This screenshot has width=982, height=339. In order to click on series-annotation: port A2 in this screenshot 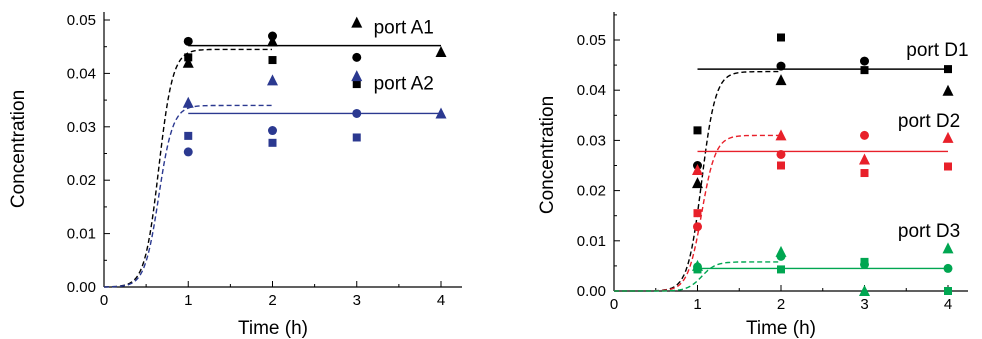, I will do `click(404, 83)`.